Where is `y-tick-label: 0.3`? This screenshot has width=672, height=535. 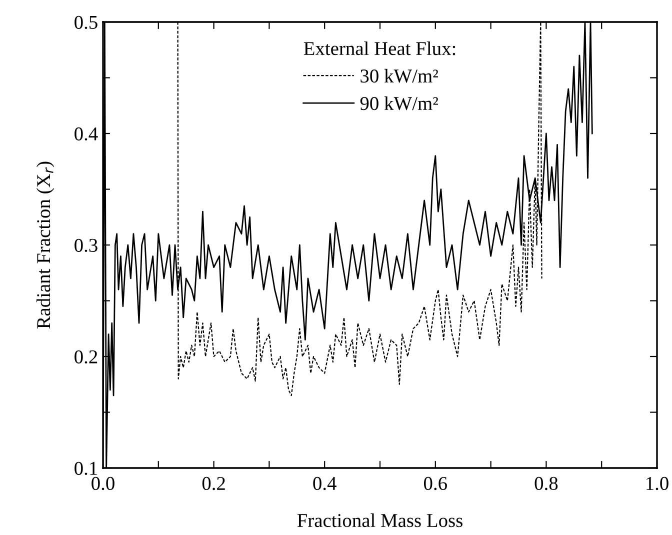 y-tick-label: 0.3 is located at coordinates (86, 245).